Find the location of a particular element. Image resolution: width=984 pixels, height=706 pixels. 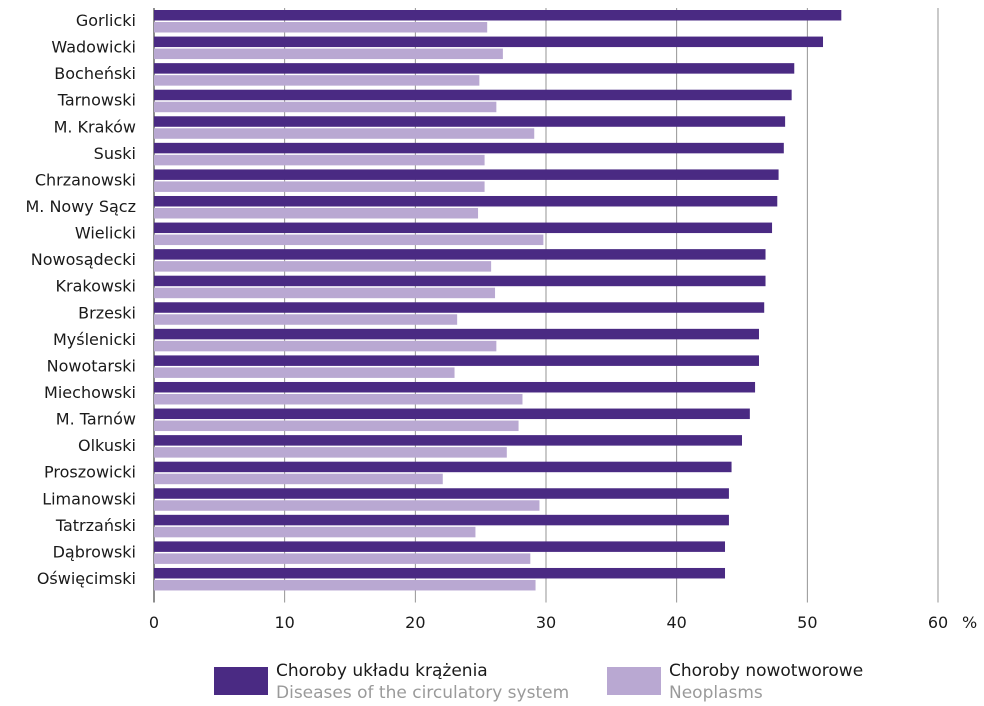

category-label: Bocheński is located at coordinates (95, 73).